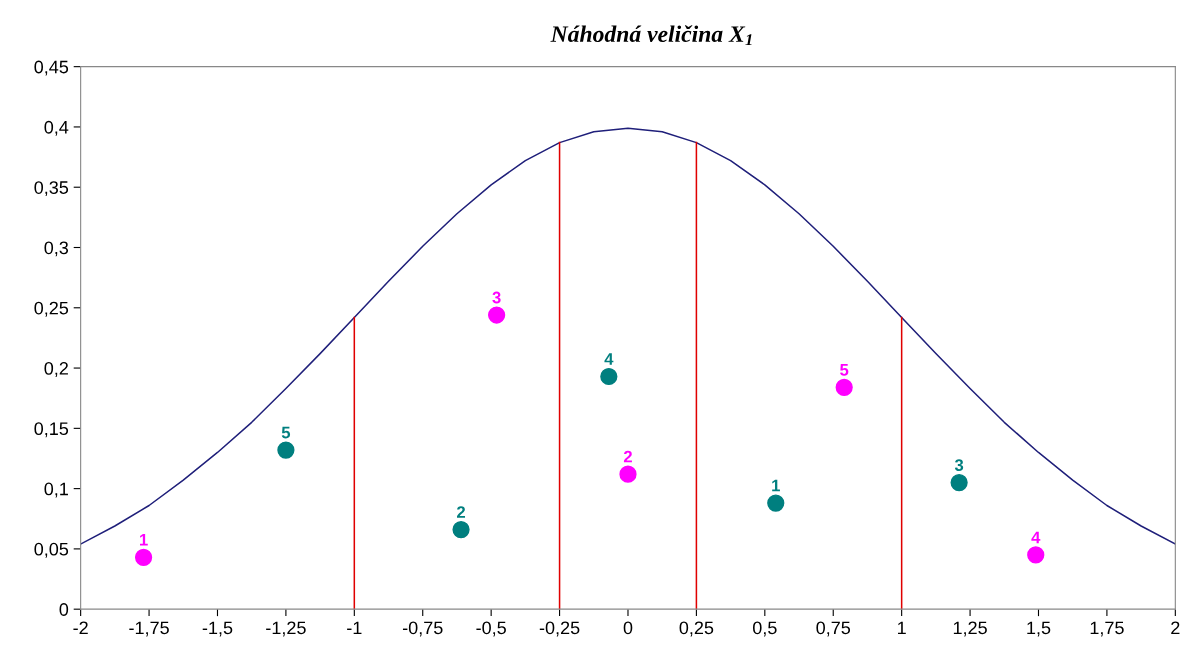 This screenshot has height=660, width=1186. I want to click on y-tick-label: 0,3, so click(56, 249).